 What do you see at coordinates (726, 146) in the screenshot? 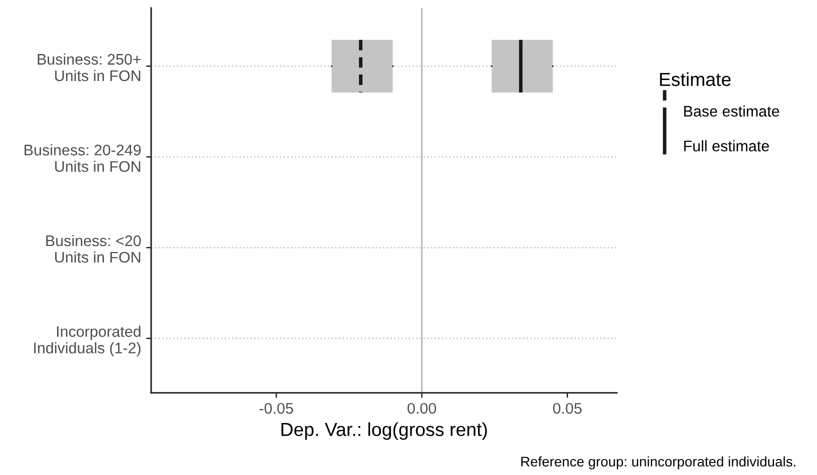
I see `text: Full estimate` at bounding box center [726, 146].